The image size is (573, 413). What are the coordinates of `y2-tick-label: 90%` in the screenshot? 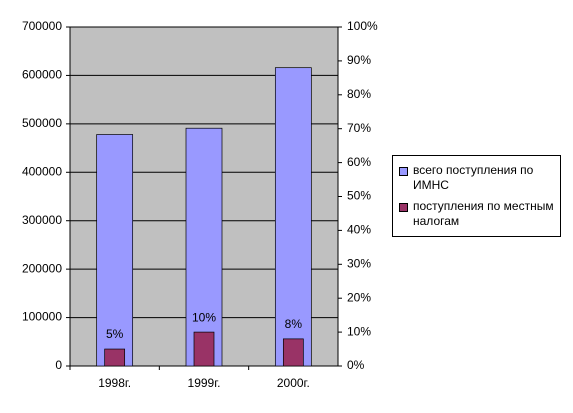 It's located at (359, 60).